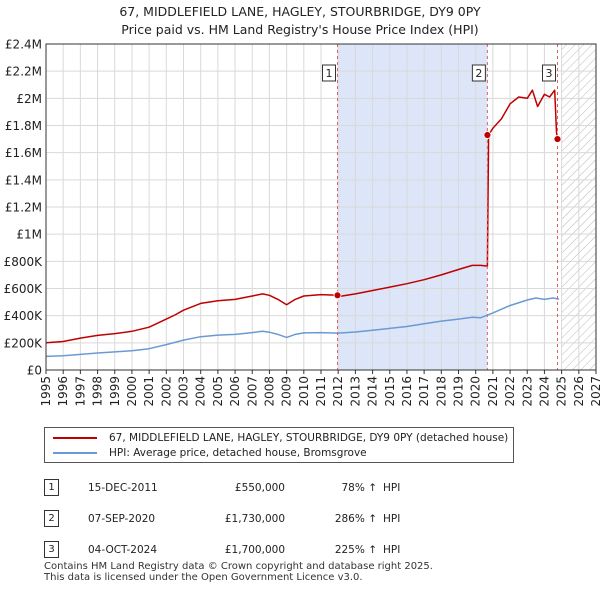  Describe the element at coordinates (23, 180) in the screenshot. I see `y-tick-label: £1.4M` at that location.